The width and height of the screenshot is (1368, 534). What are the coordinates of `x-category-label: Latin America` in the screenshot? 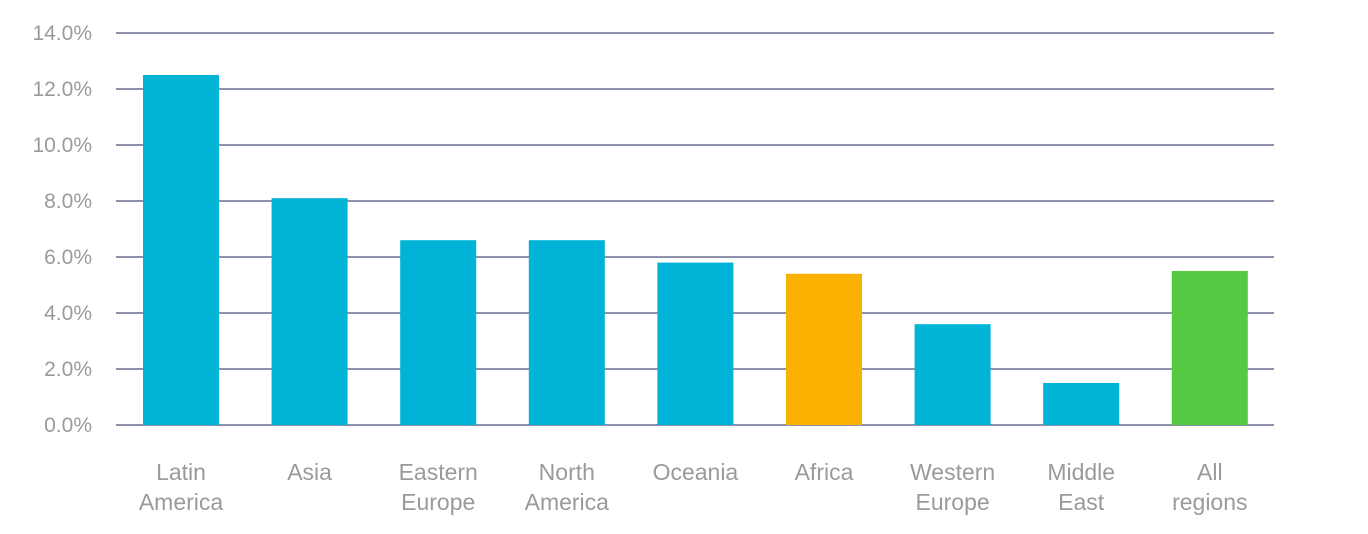 It's located at (181, 487).